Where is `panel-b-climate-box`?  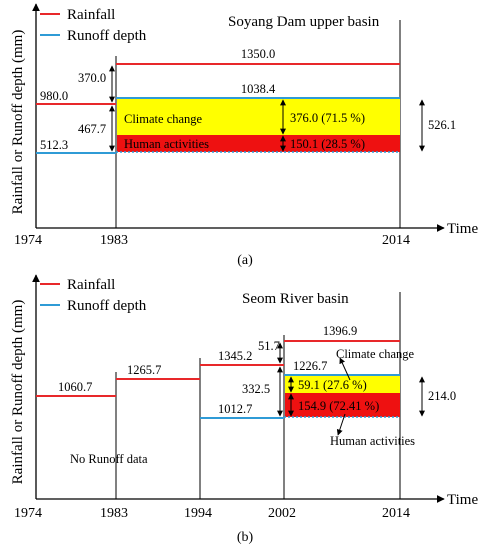
panel-b-climate-box is located at coordinates (342, 384).